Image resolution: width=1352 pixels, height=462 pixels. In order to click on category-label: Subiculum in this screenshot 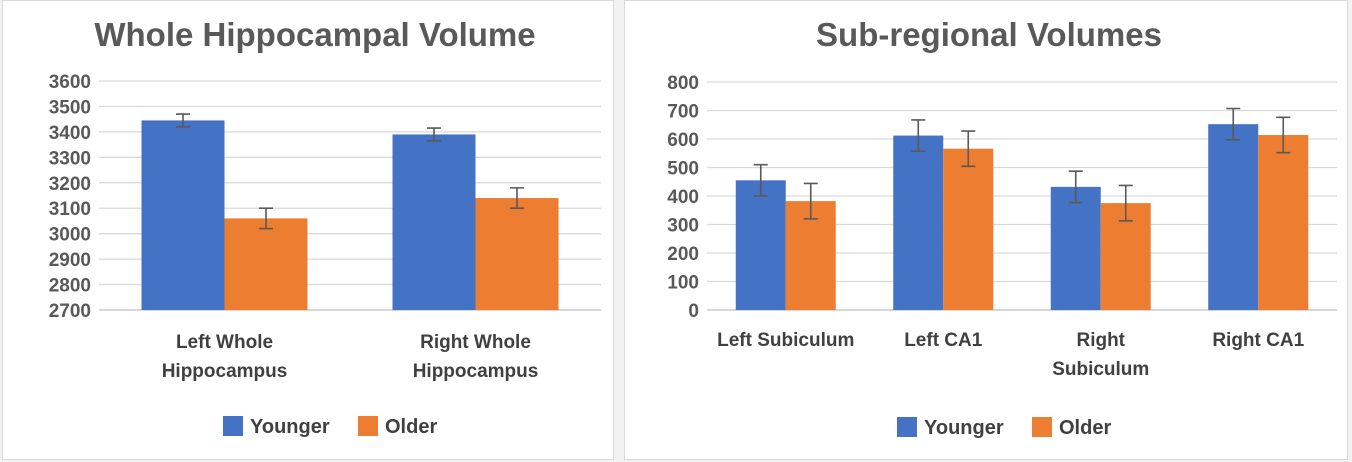, I will do `click(1100, 369)`.